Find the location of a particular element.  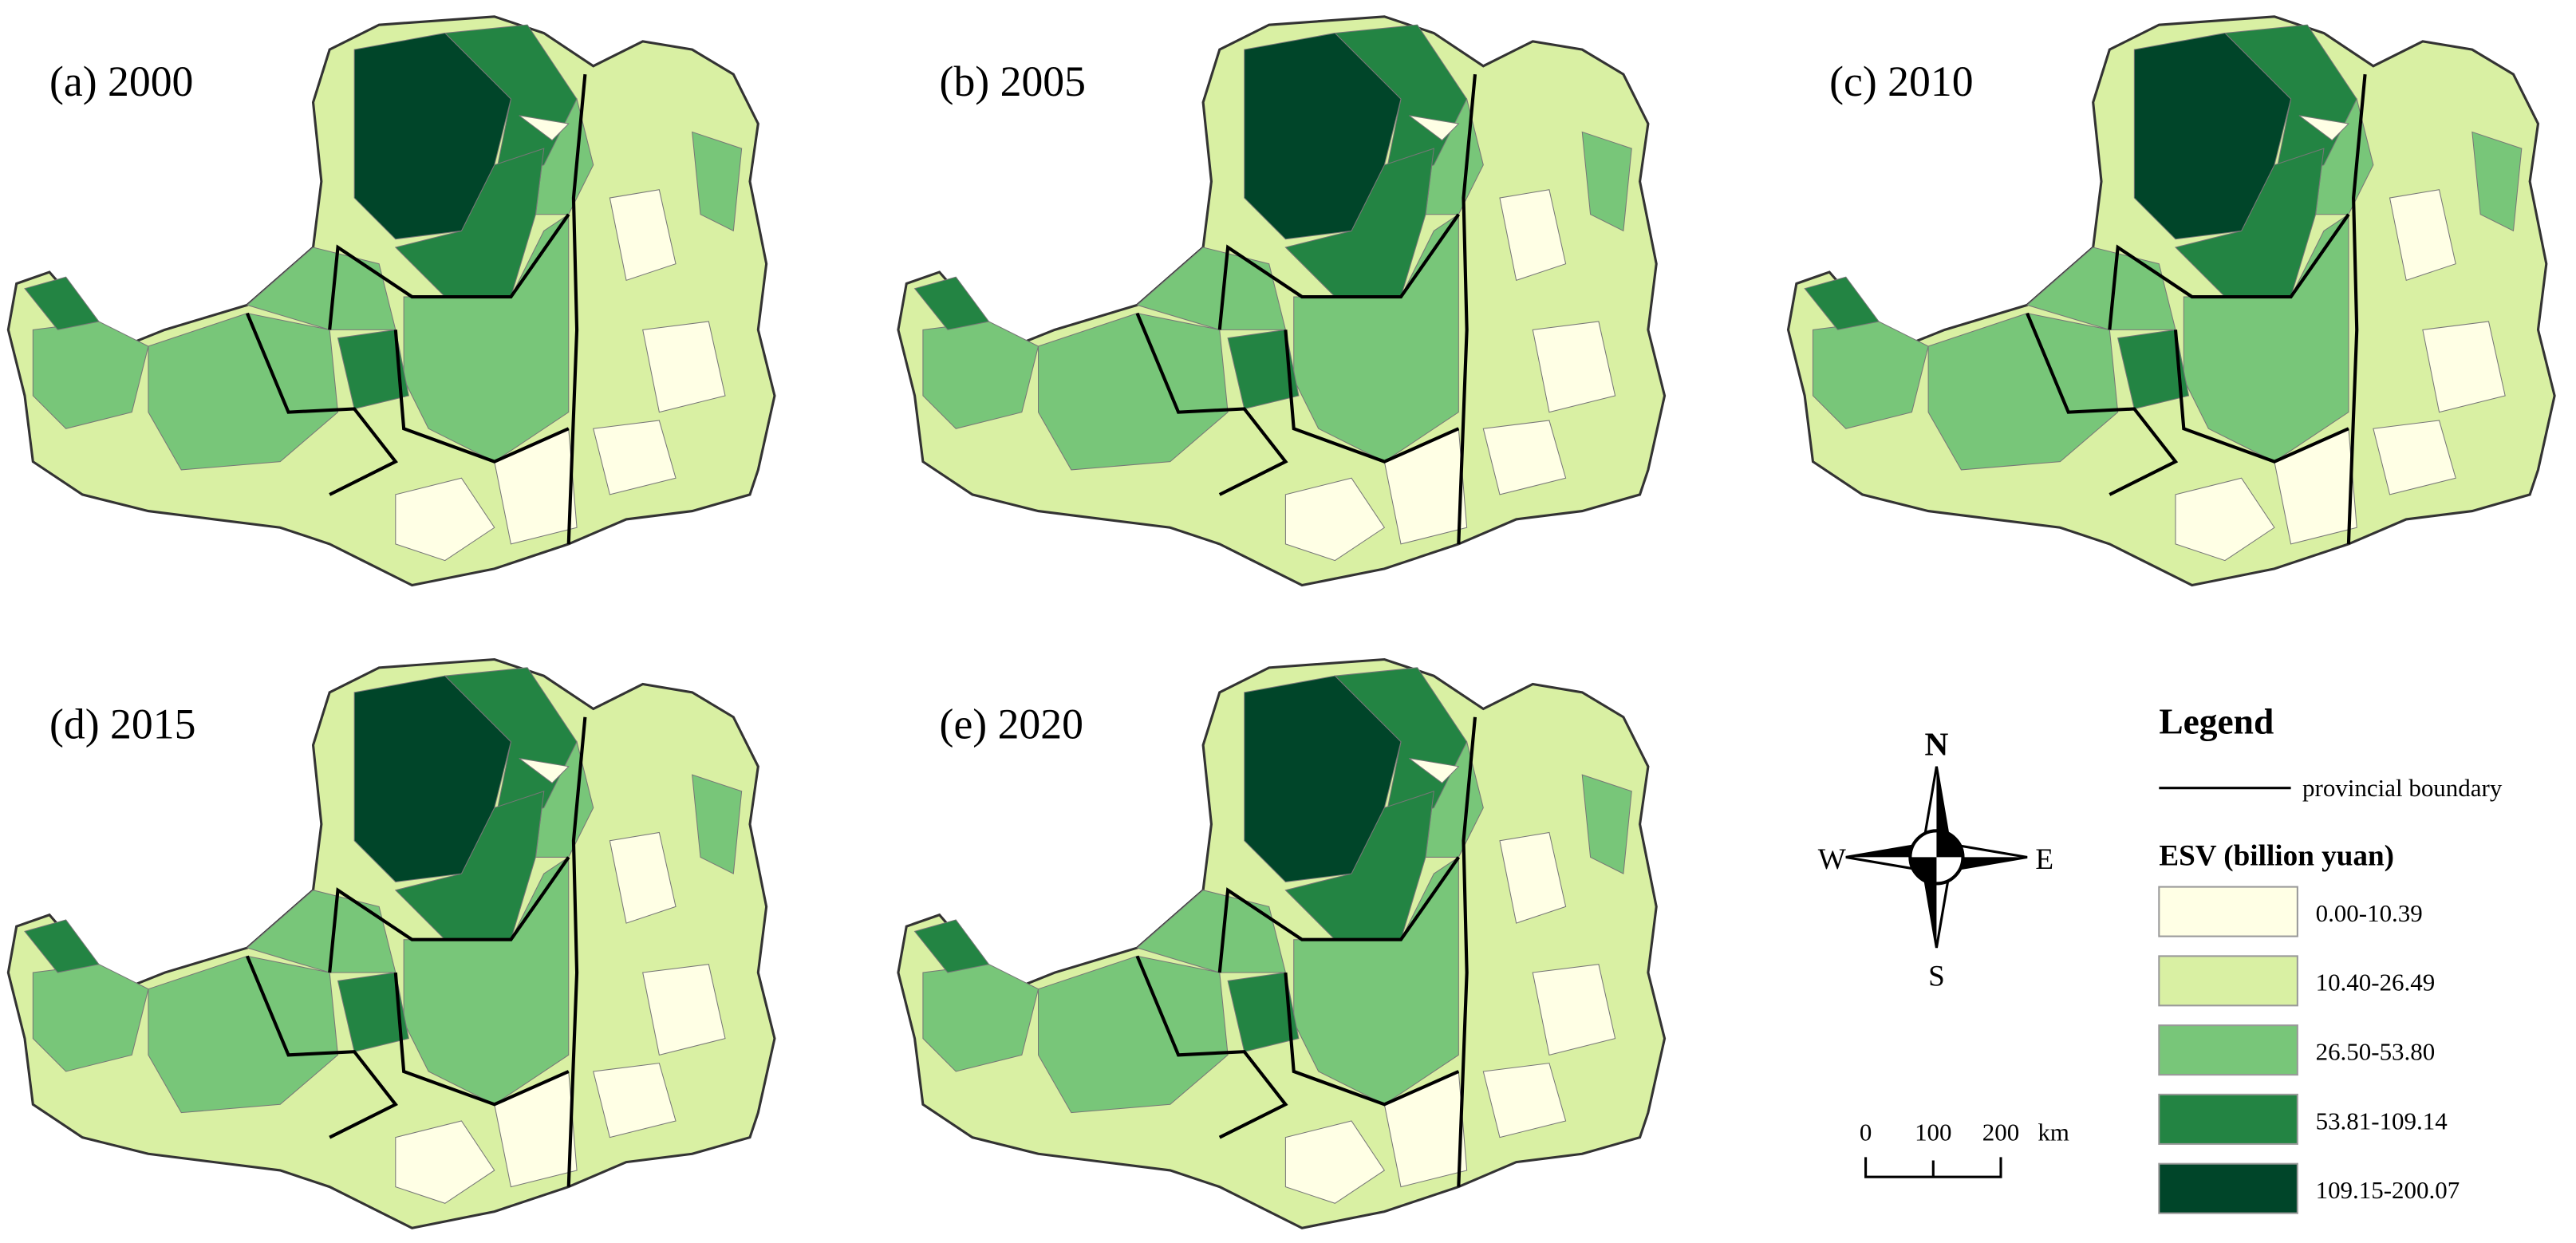

scale-label: 0 is located at coordinates (1866, 1132).